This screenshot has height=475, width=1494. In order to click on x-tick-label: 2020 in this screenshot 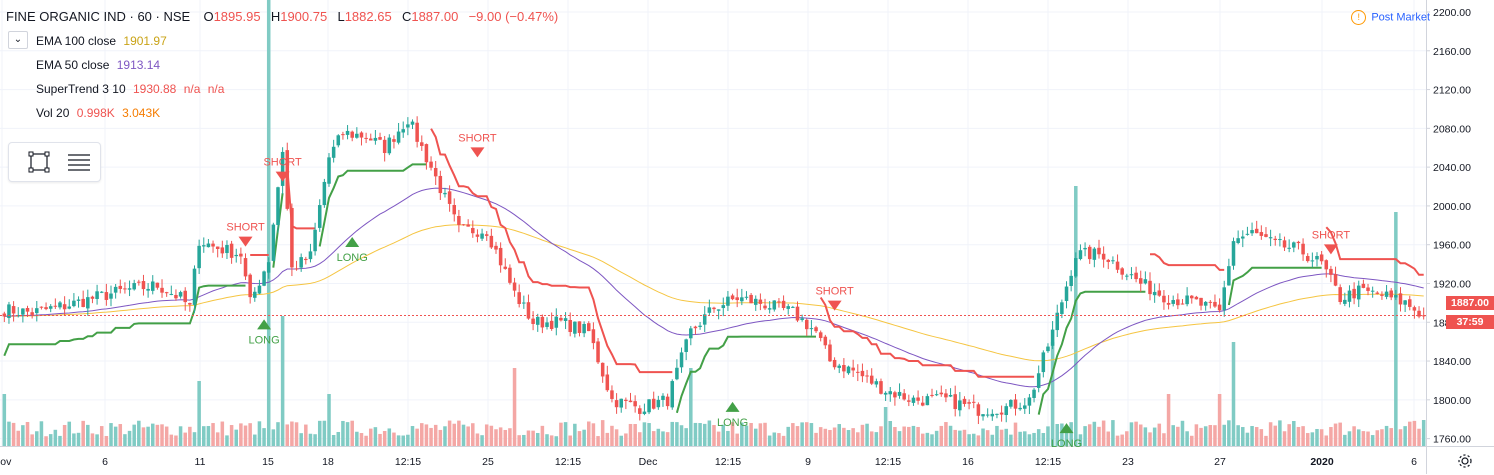, I will do `click(1322, 462)`.